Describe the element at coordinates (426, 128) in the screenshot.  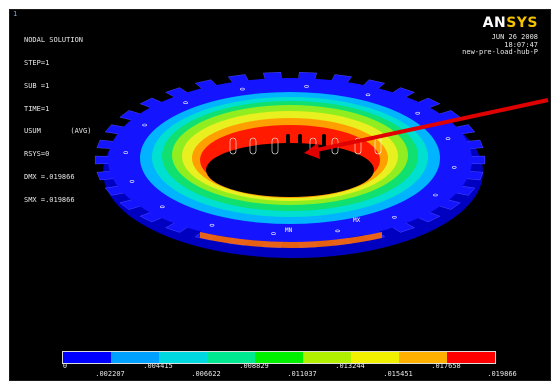
I see `annotation-arrow` at that location.